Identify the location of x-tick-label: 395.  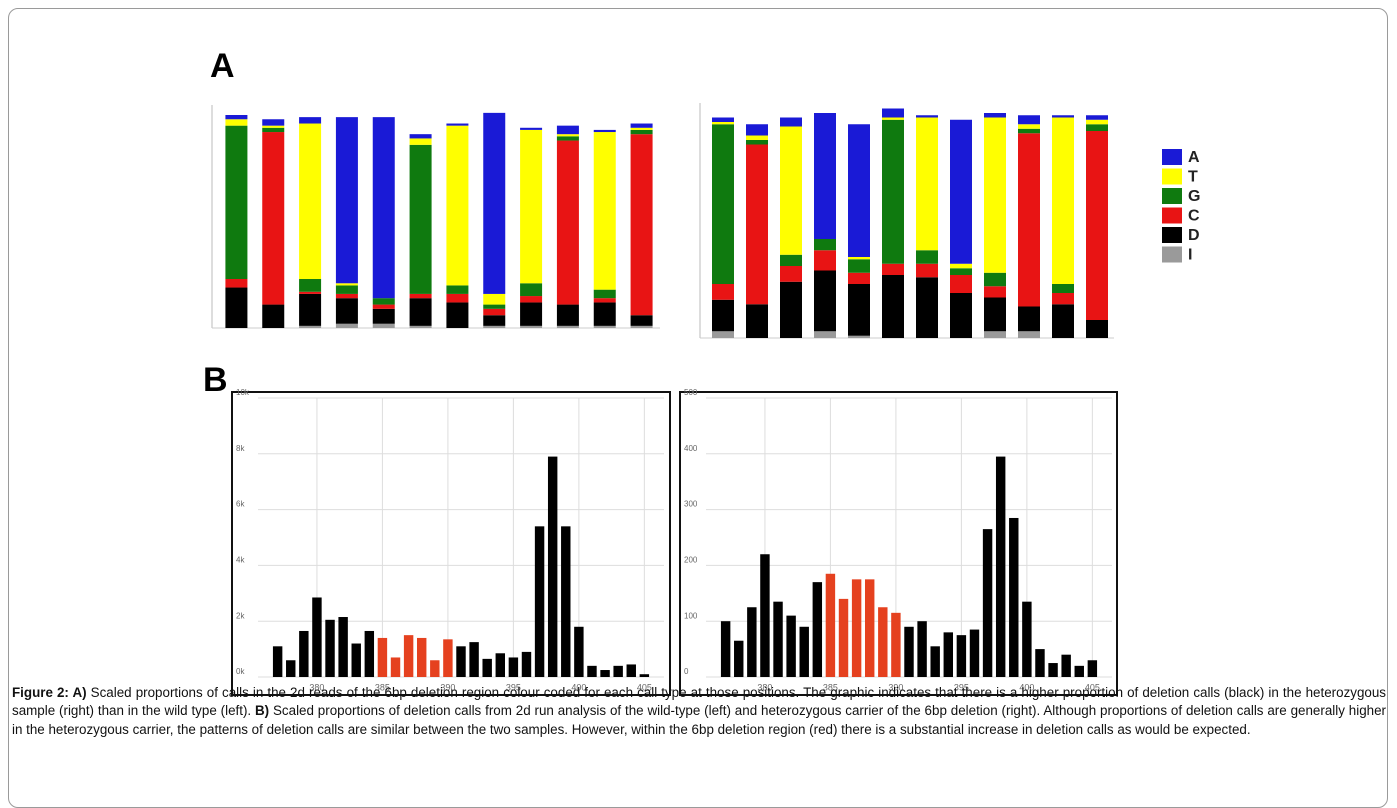
(961, 687).